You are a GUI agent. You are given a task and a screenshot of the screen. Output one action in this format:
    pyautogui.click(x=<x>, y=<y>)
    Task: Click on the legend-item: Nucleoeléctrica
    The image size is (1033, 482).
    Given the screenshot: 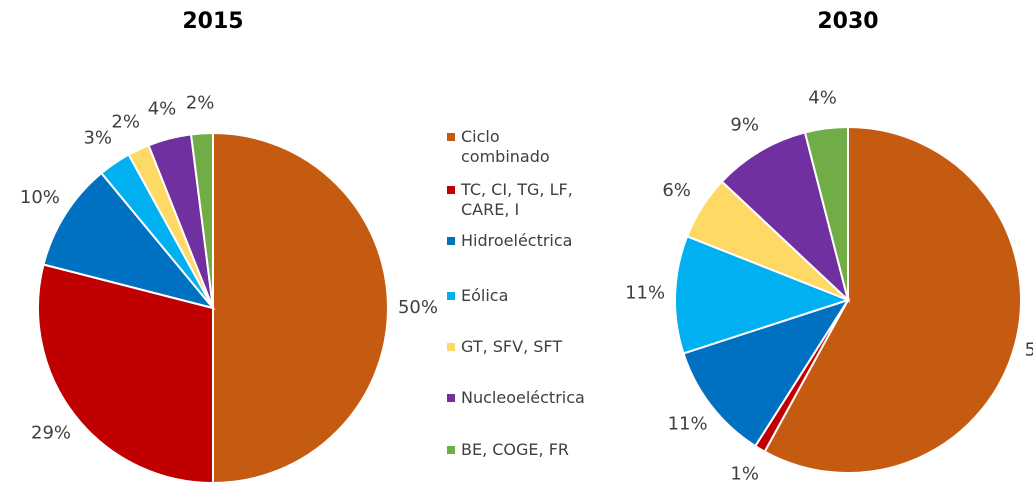 What is the action you would take?
    pyautogui.click(x=517, y=398)
    